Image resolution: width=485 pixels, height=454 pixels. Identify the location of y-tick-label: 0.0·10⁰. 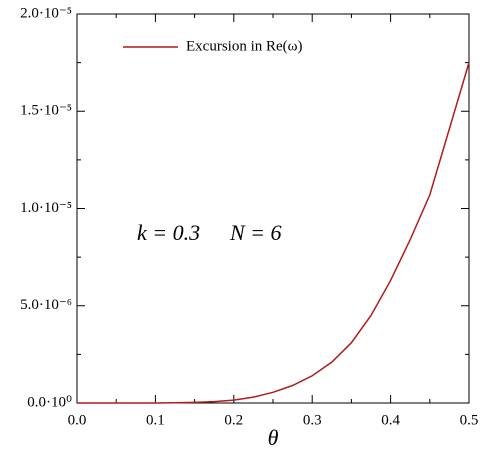
(49, 402).